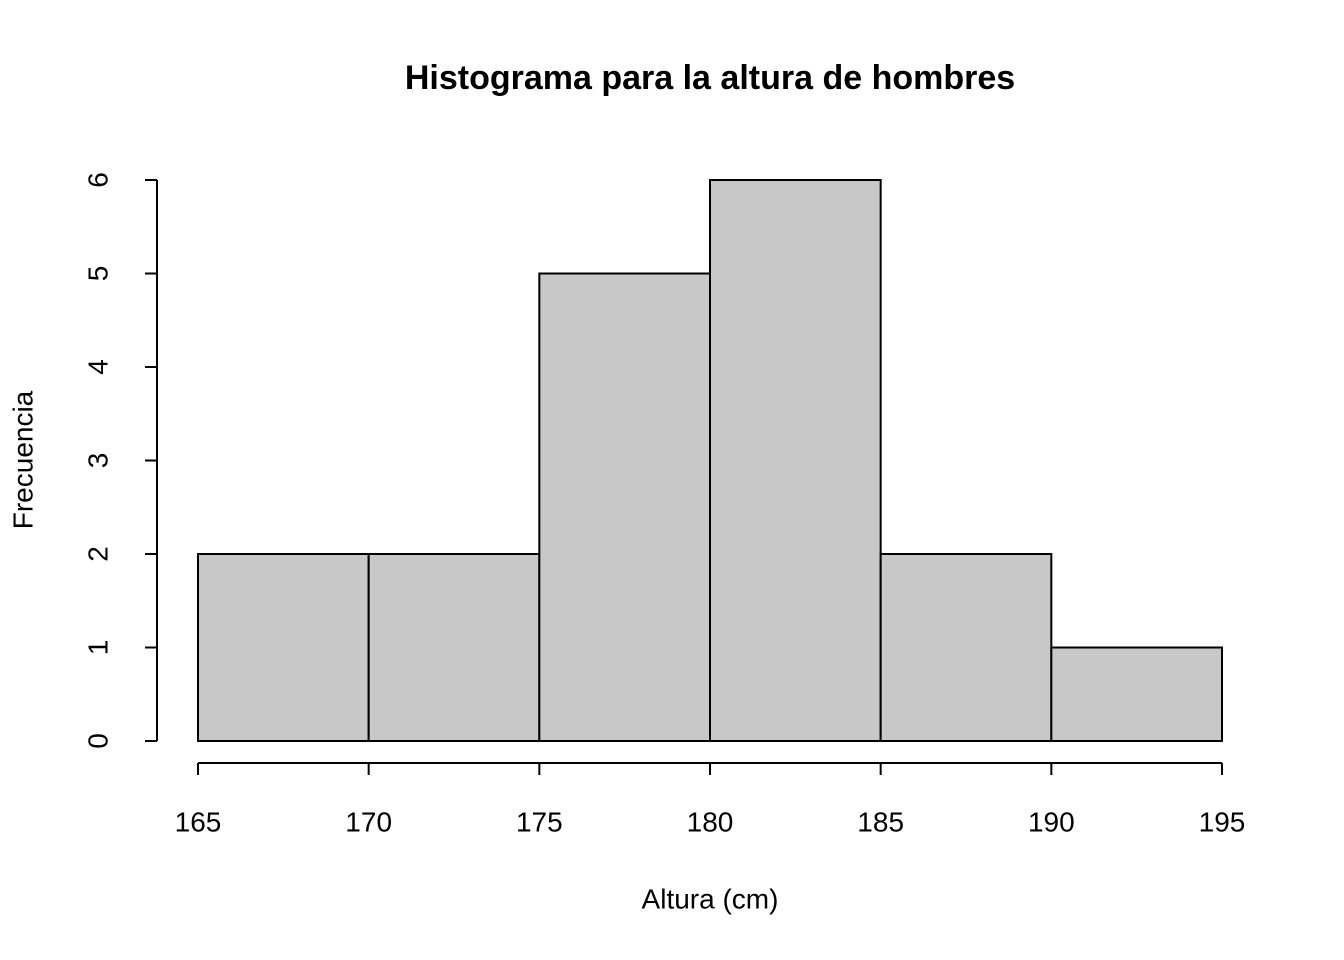 The width and height of the screenshot is (1344, 960). I want to click on y-tick-label: 6, so click(97, 180).